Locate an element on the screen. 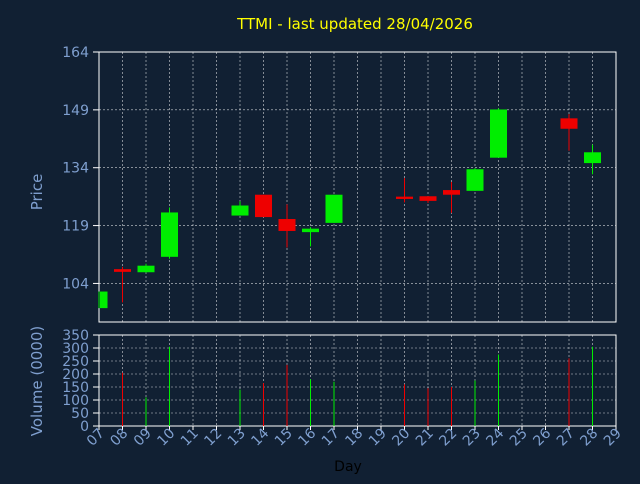  x-tick-label: 20 is located at coordinates (401, 438).